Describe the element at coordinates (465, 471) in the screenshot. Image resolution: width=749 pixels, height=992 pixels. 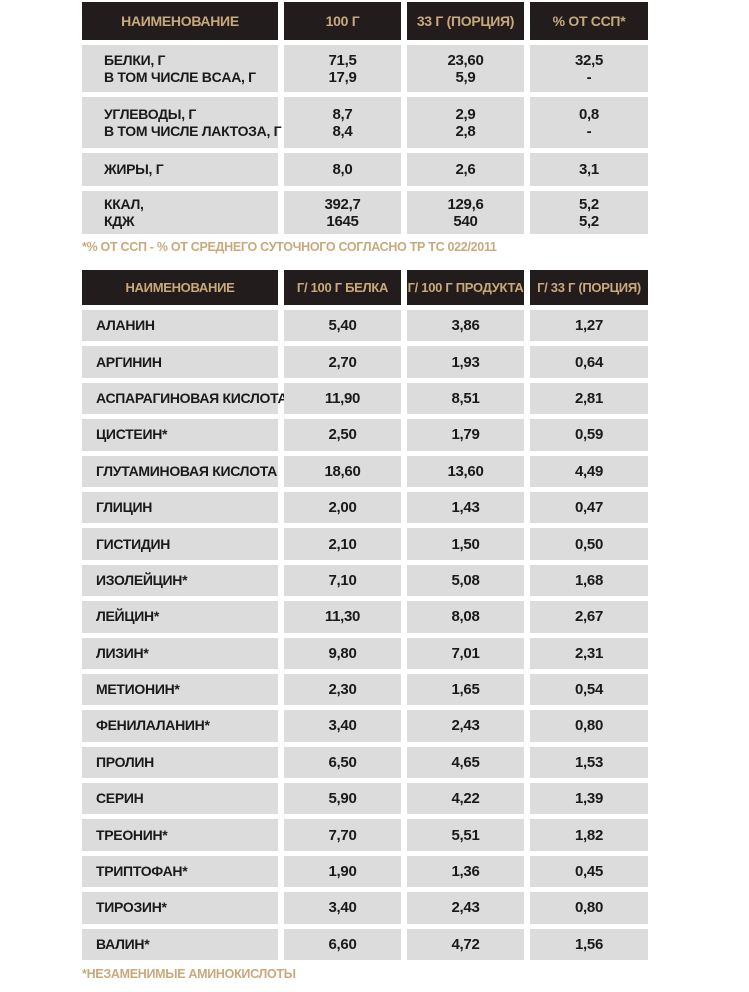
I see `amino-value: 13,60` at that location.